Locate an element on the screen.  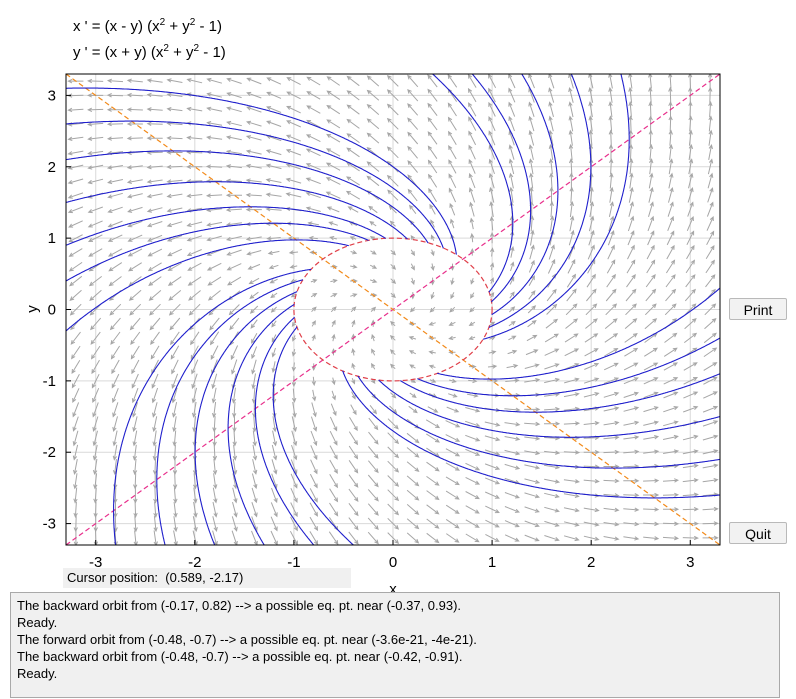
orbit-curve is located at coordinates (255, 184).